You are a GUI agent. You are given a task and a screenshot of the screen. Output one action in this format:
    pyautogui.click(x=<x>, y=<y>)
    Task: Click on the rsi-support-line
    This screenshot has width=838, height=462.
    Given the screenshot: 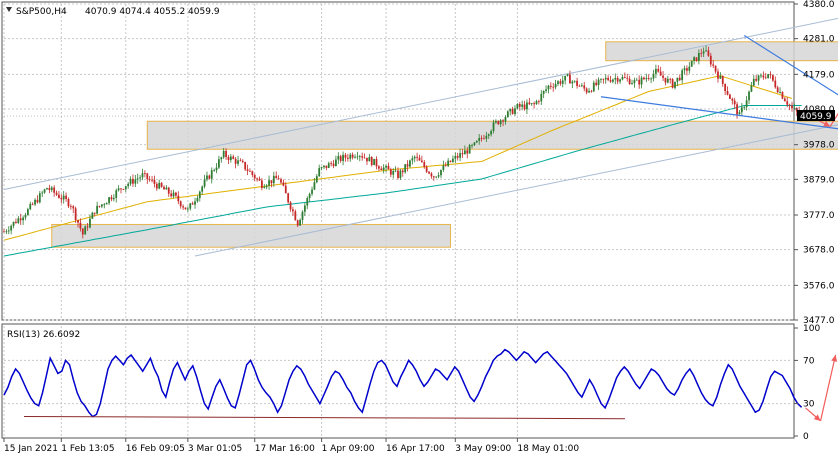 What is the action you would take?
    pyautogui.click(x=324, y=418)
    